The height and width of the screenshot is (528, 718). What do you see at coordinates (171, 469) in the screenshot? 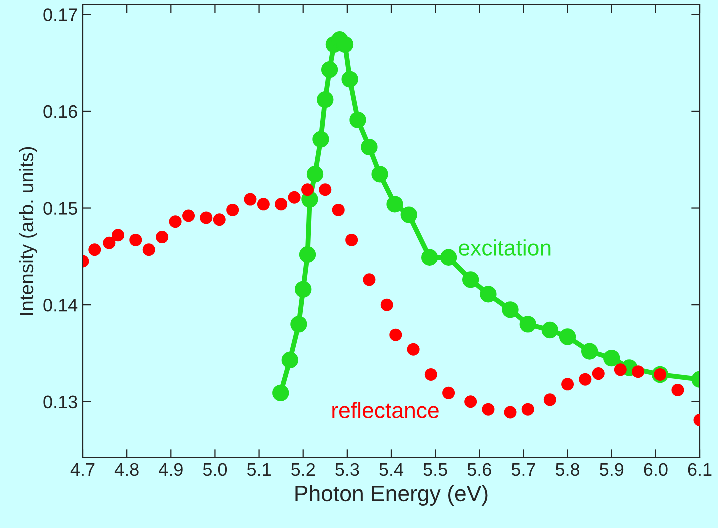
I see `x-tick-label: 4.9` at bounding box center [171, 469].